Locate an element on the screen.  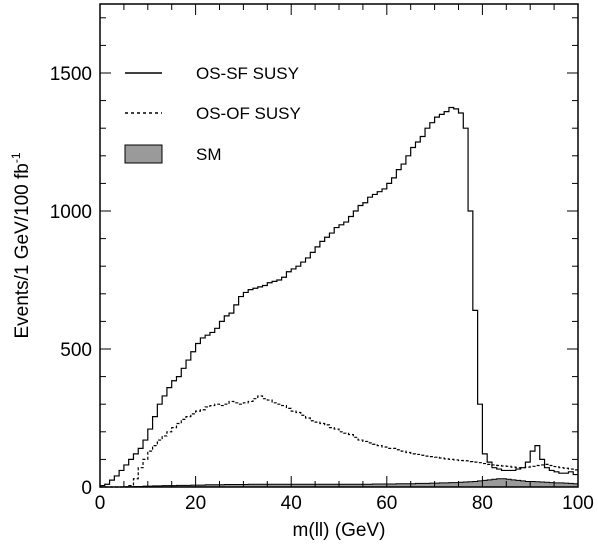
y-axis-label-superscript: -1 is located at coordinates (16, 157).